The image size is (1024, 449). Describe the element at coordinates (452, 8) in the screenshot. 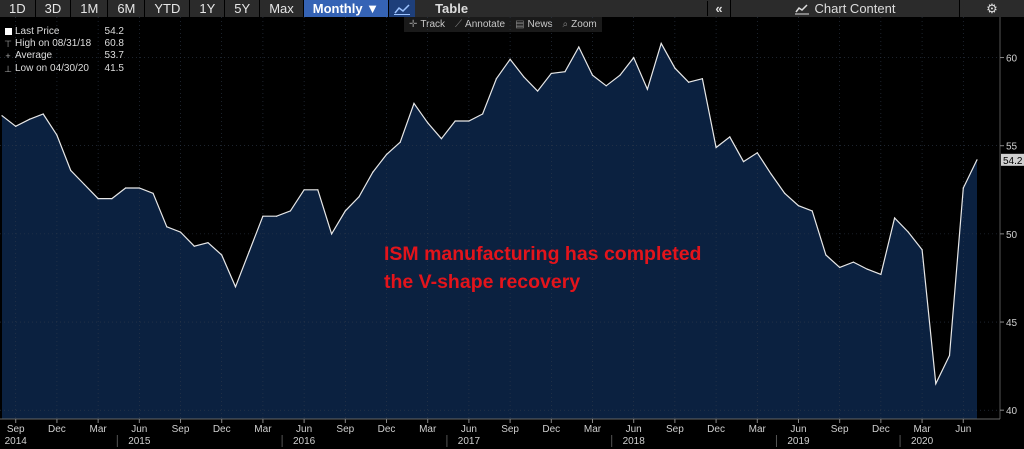

I see `table-button: Table` at that location.